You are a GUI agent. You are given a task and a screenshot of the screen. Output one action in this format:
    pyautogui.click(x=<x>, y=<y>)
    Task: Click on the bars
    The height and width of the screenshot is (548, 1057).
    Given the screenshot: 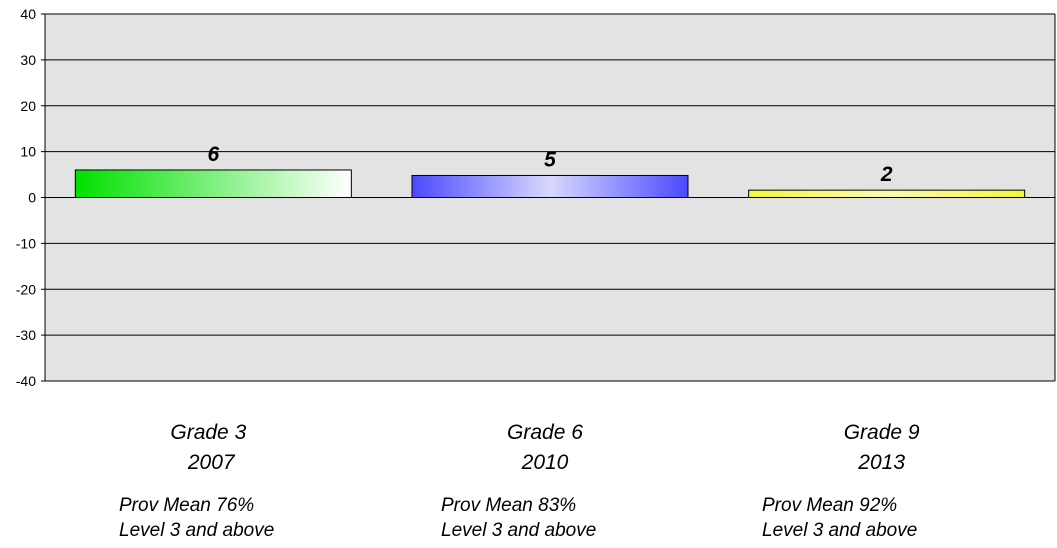 What is the action you would take?
    pyautogui.click(x=550, y=184)
    